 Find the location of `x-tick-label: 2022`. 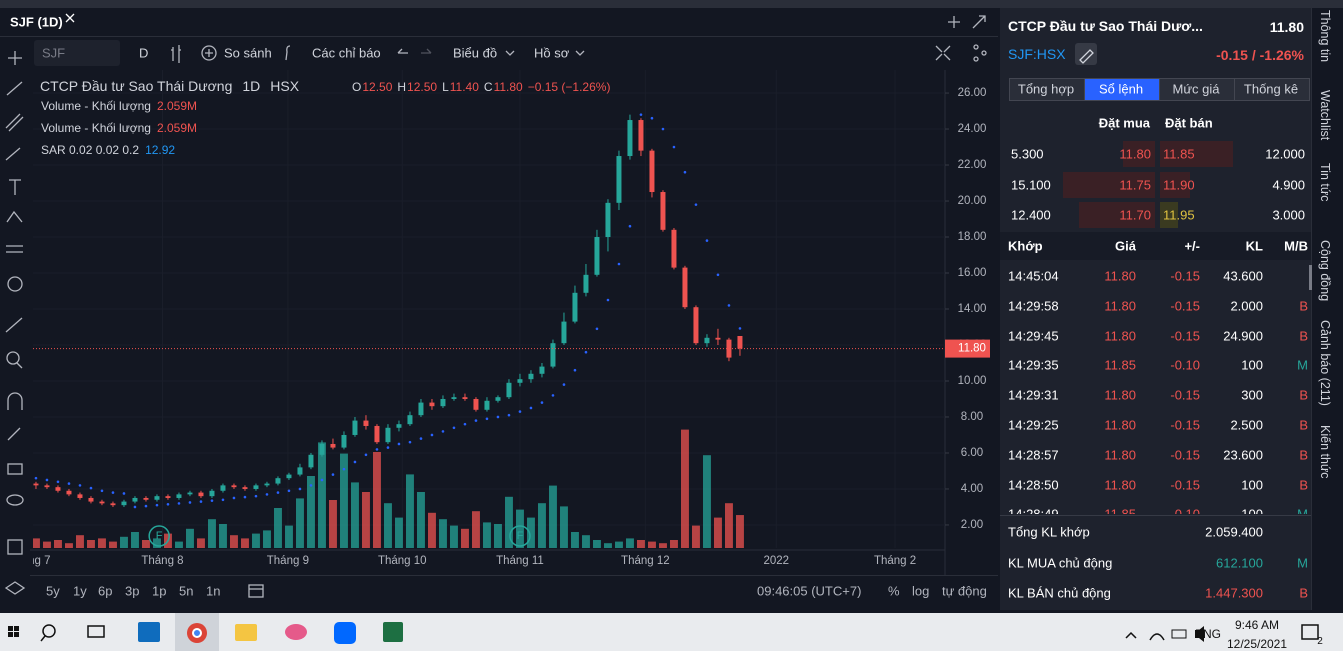

x-tick-label: 2022 is located at coordinates (776, 561).